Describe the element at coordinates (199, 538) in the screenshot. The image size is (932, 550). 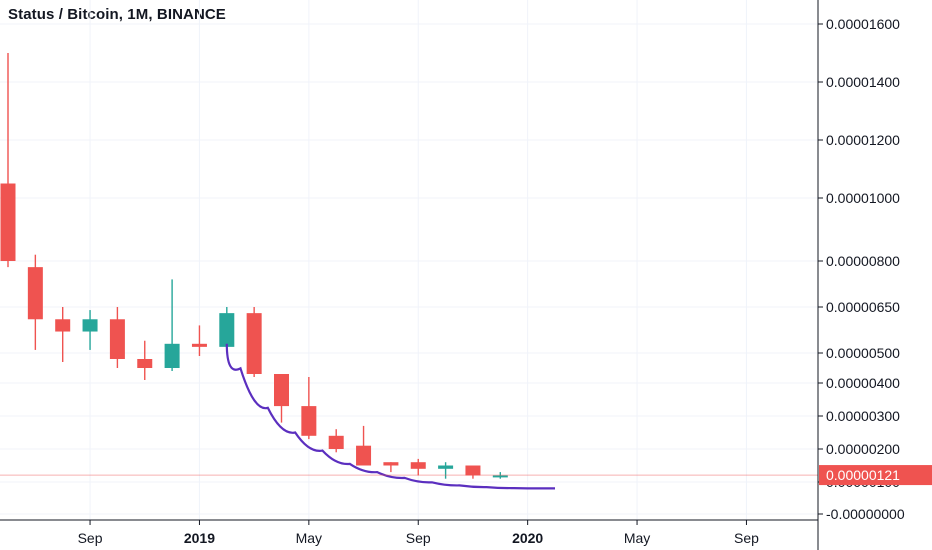
I see `x-tick-label: 2019` at that location.